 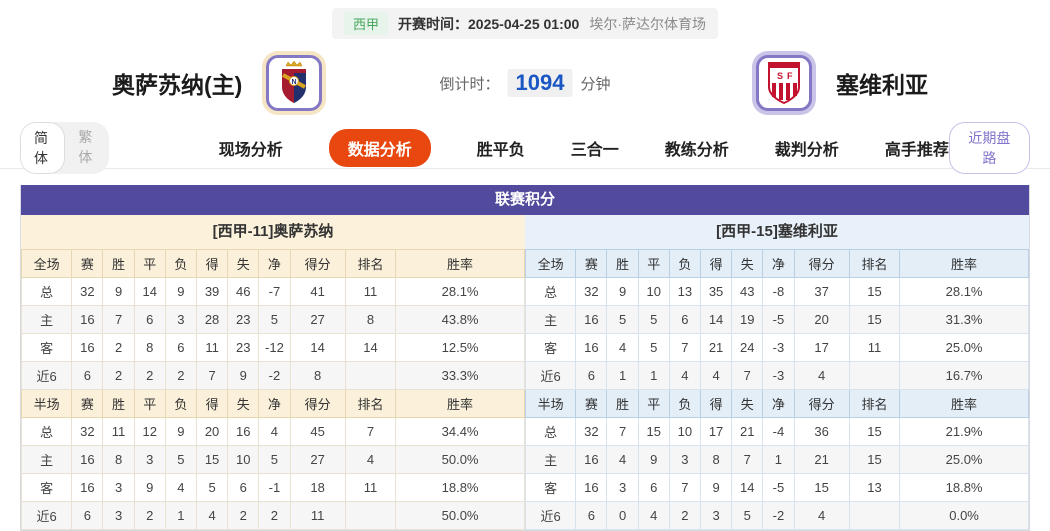 I want to click on match-info-strip: 西甲 开赛时间：2025-04-25 01:00 埃尔·萨达尔体育场, so click(x=525, y=23).